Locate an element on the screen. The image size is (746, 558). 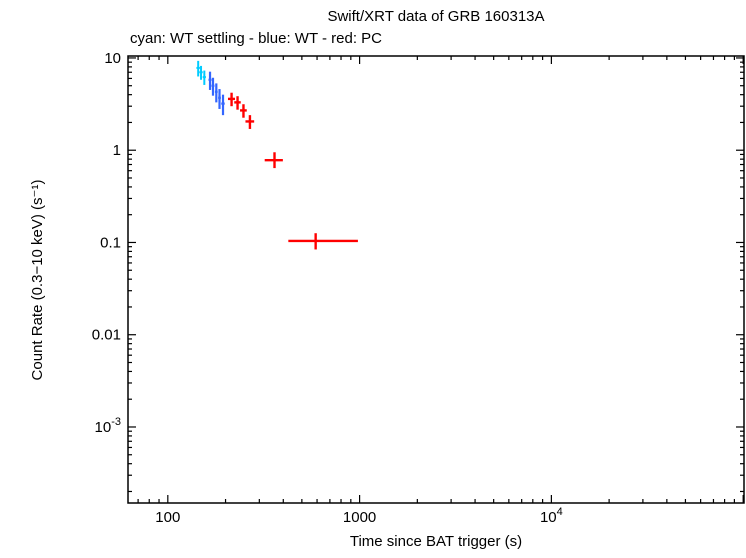
y-tick-label: 0.1 is located at coordinates (110, 242).